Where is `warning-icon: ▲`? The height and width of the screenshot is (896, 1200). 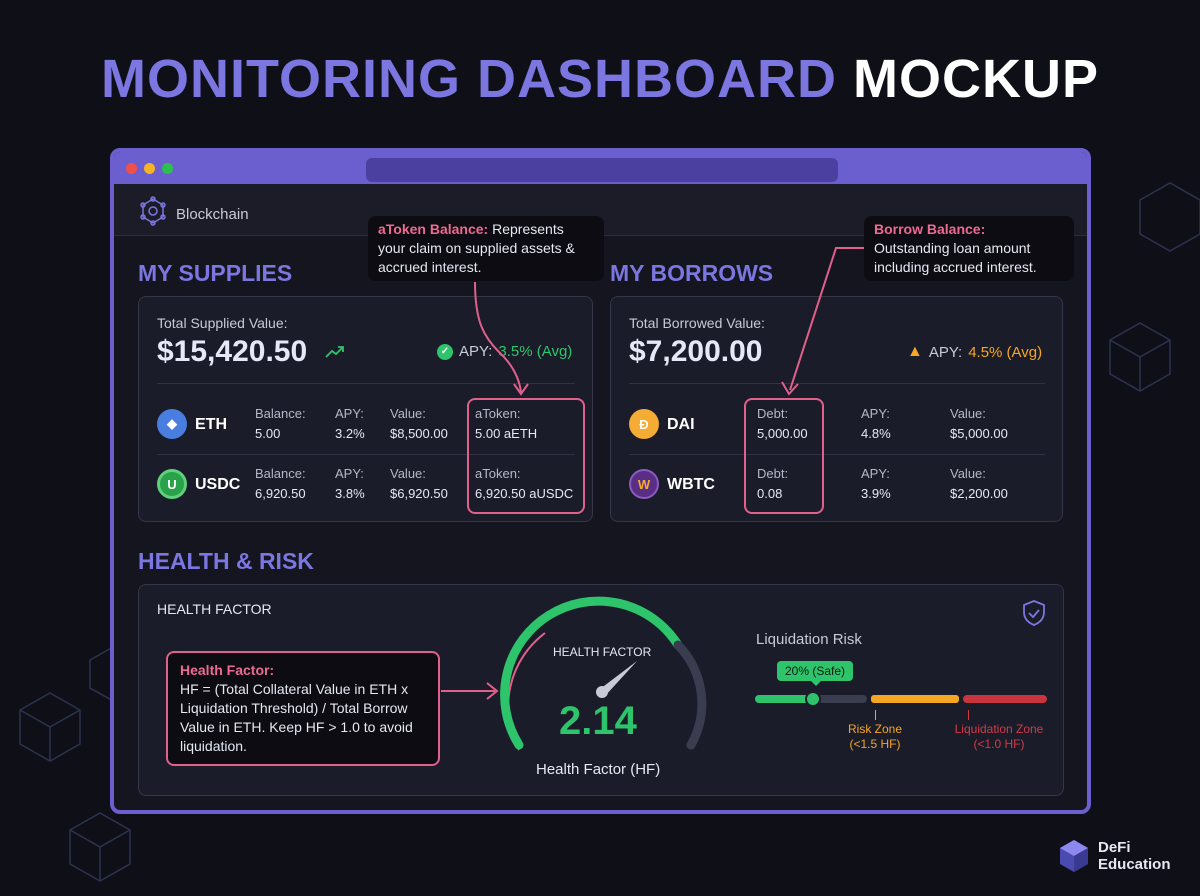 warning-icon: ▲ is located at coordinates (915, 351).